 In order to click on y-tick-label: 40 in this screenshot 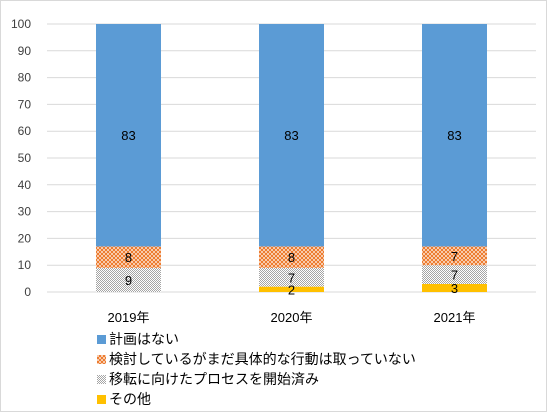, I will do `click(25, 185)`.